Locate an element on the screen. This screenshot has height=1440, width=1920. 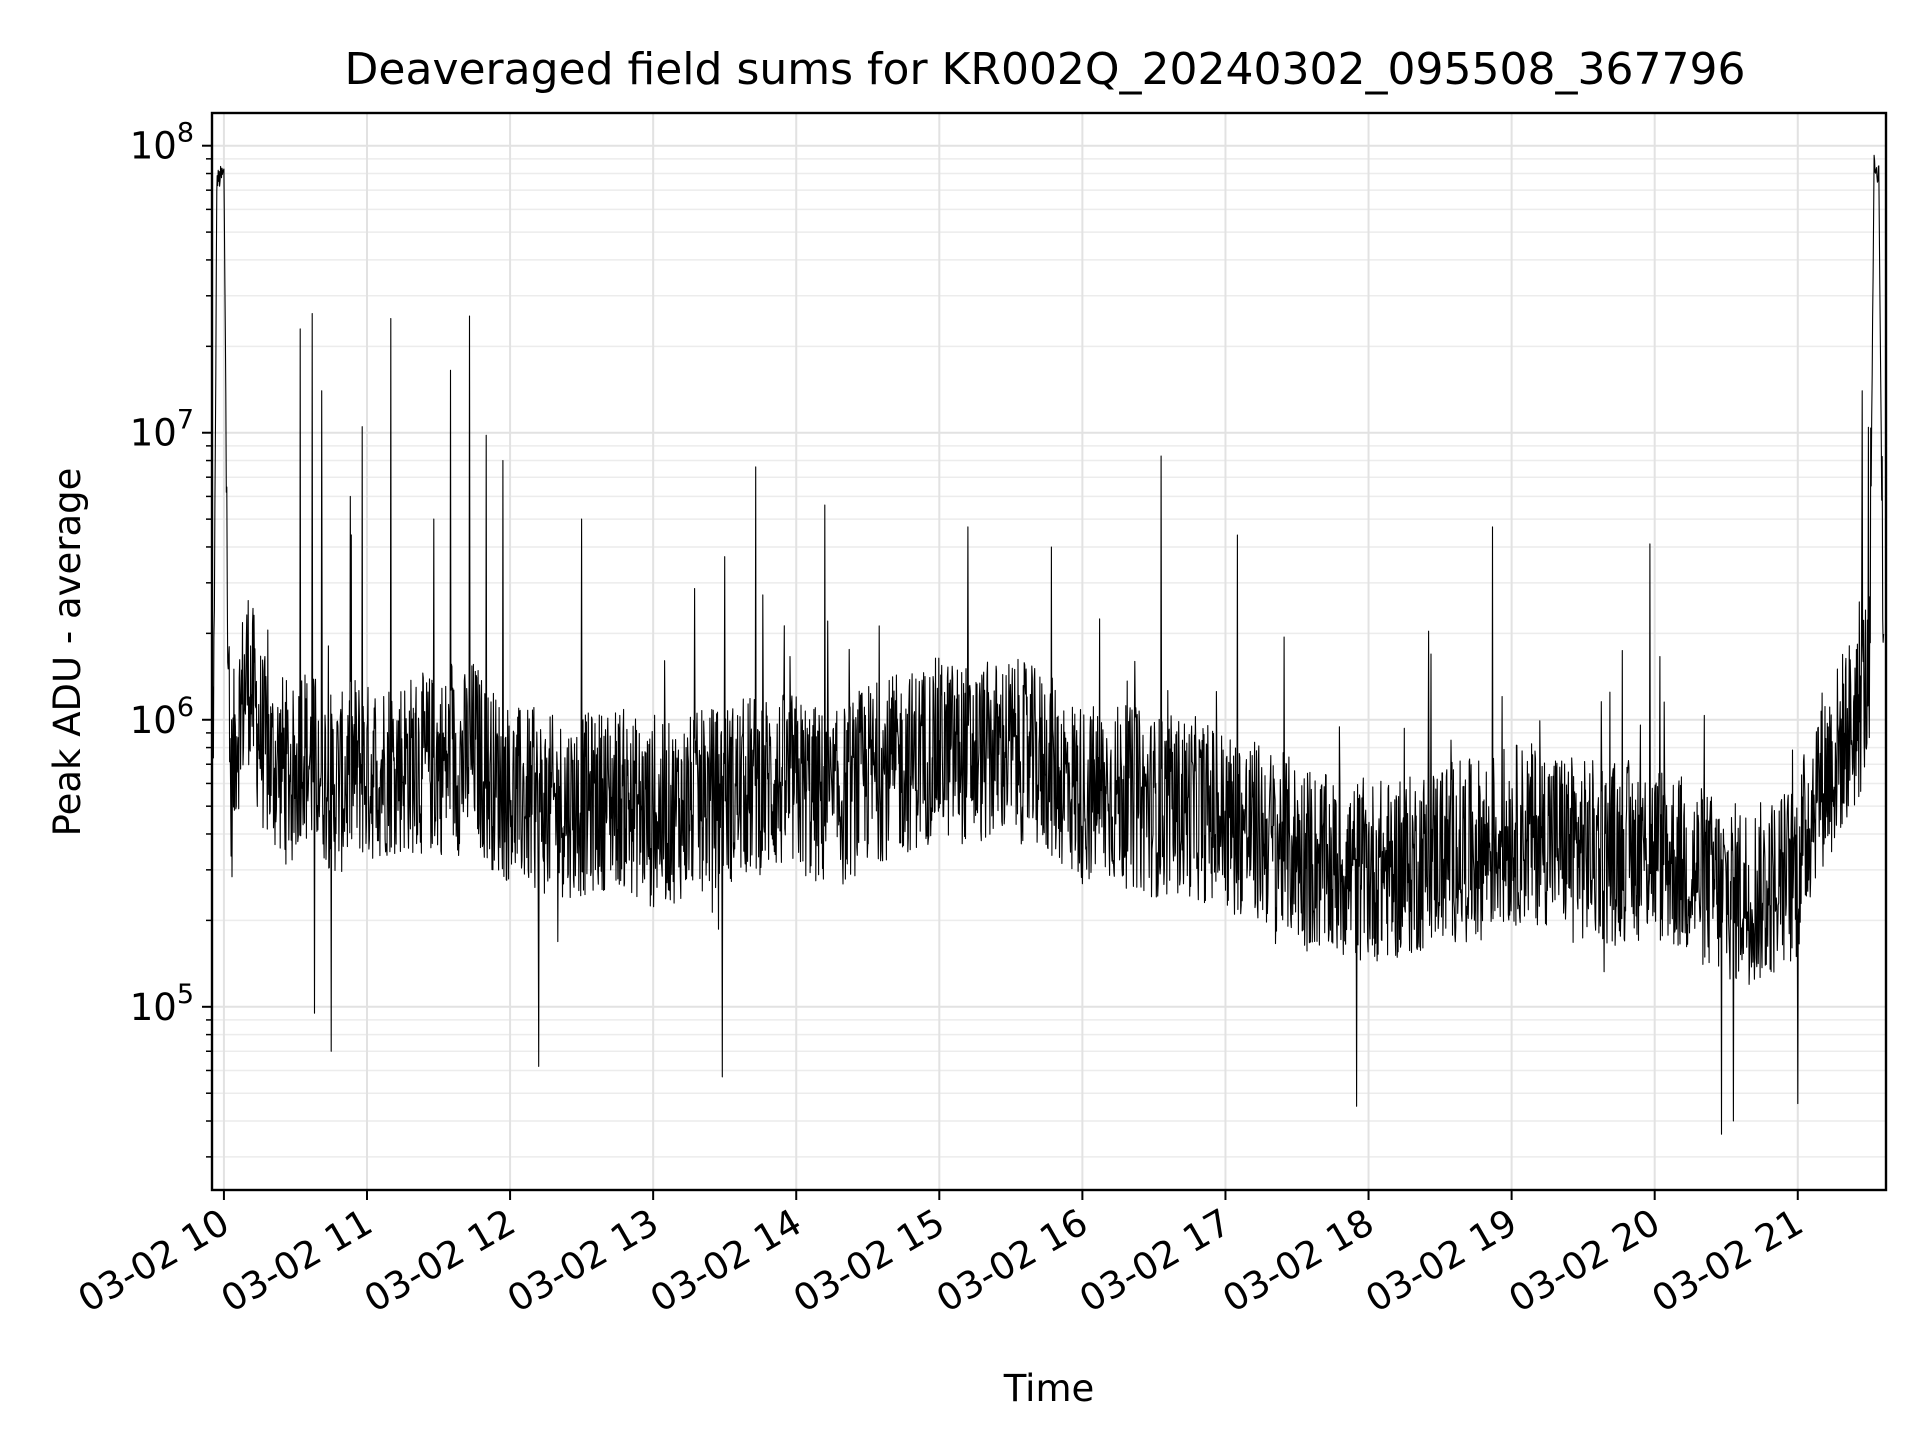
y-tick-label: 10⁷ is located at coordinates (162, 430).